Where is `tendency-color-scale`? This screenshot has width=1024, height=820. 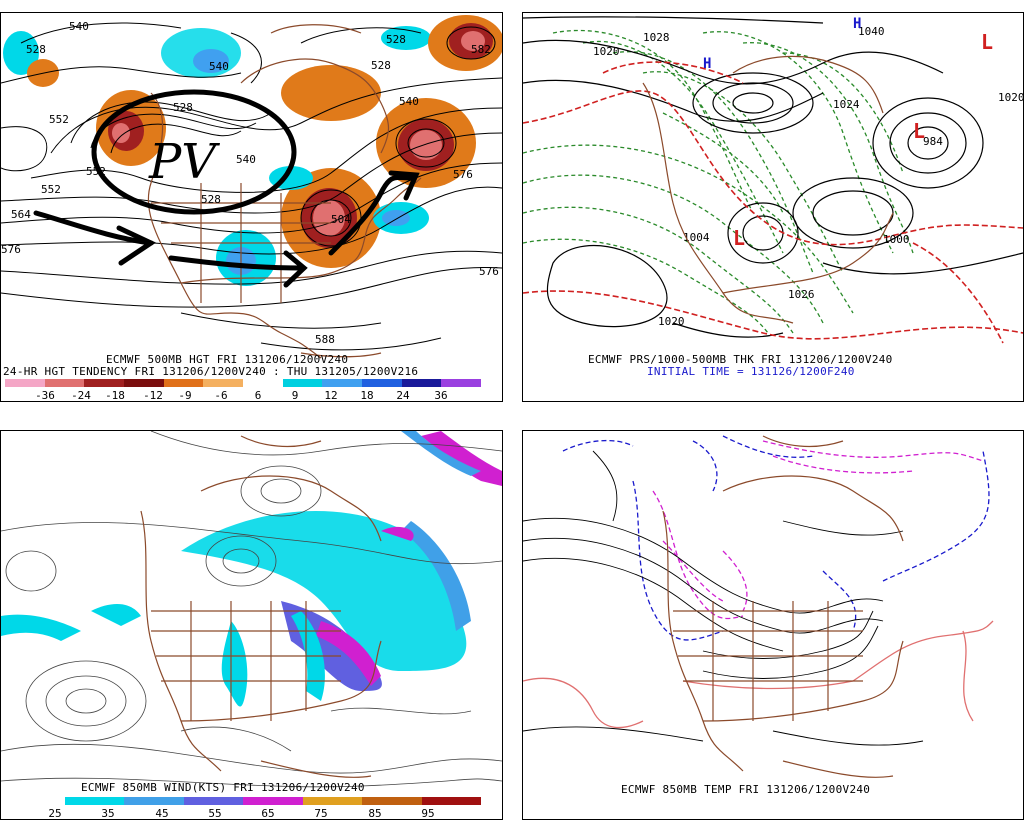
tendency-color-scale is located at coordinates (243, 383).